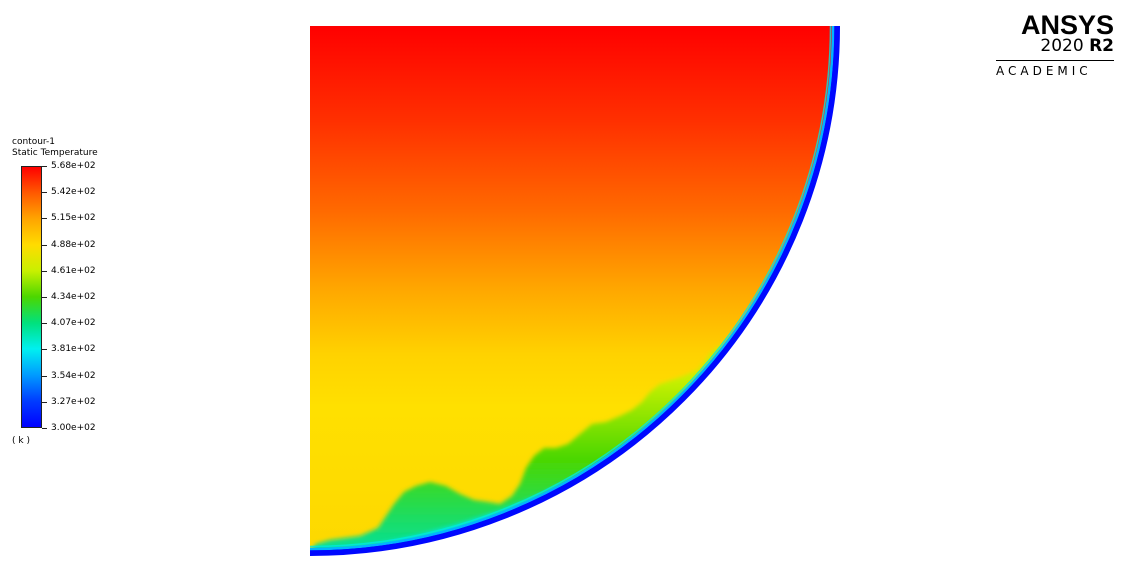 The image size is (1148, 583). I want to click on colorbar-tick-label: 3.00e+02, so click(73, 428).